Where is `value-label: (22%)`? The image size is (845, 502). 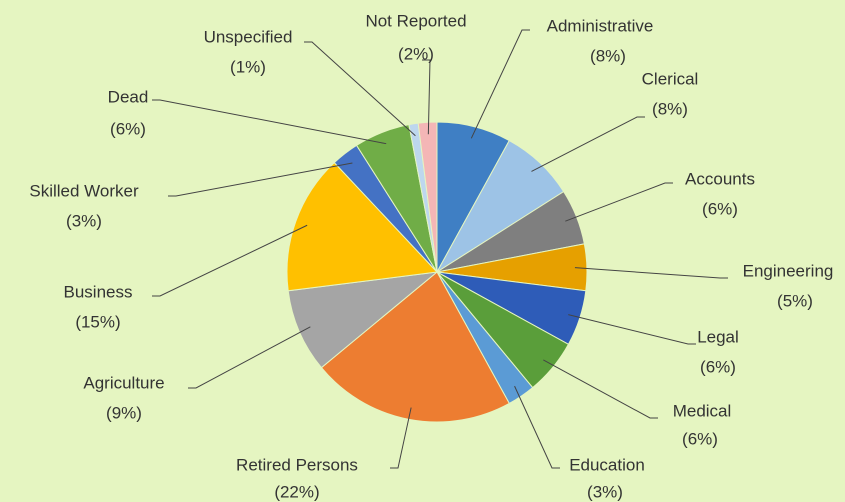
value-label: (22%) is located at coordinates (296, 491).